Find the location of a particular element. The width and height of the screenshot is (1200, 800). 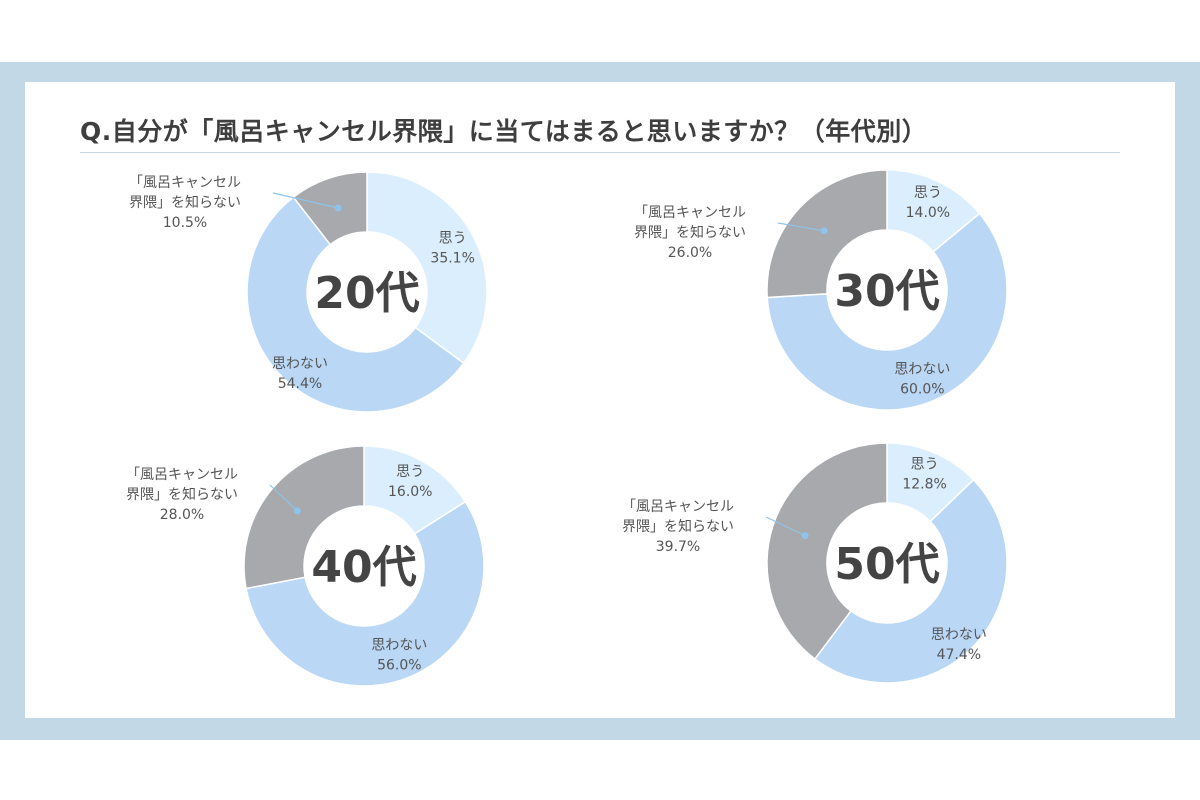

slice-value-shiranai: 26.0% is located at coordinates (690, 253).